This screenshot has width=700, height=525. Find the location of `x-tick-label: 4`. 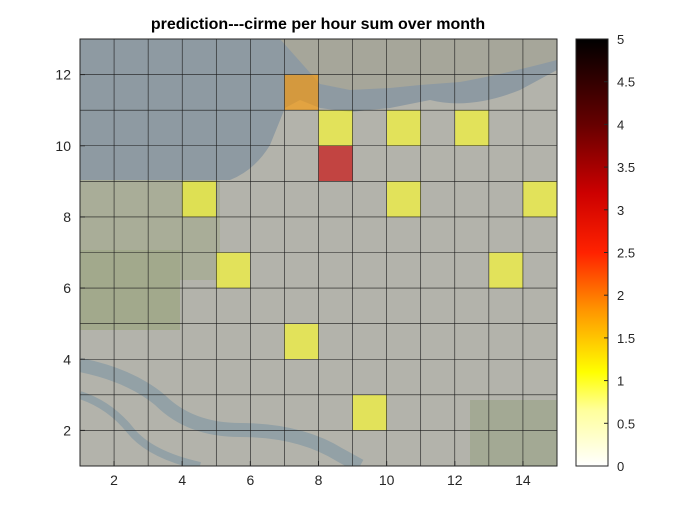

x-tick-label: 4 is located at coordinates (182, 480).